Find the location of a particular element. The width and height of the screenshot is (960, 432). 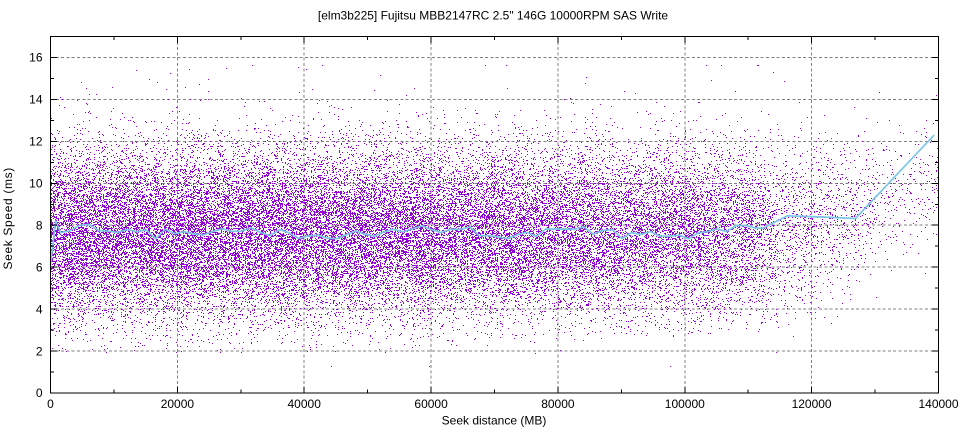

svg-text: 10 is located at coordinates (36, 184).